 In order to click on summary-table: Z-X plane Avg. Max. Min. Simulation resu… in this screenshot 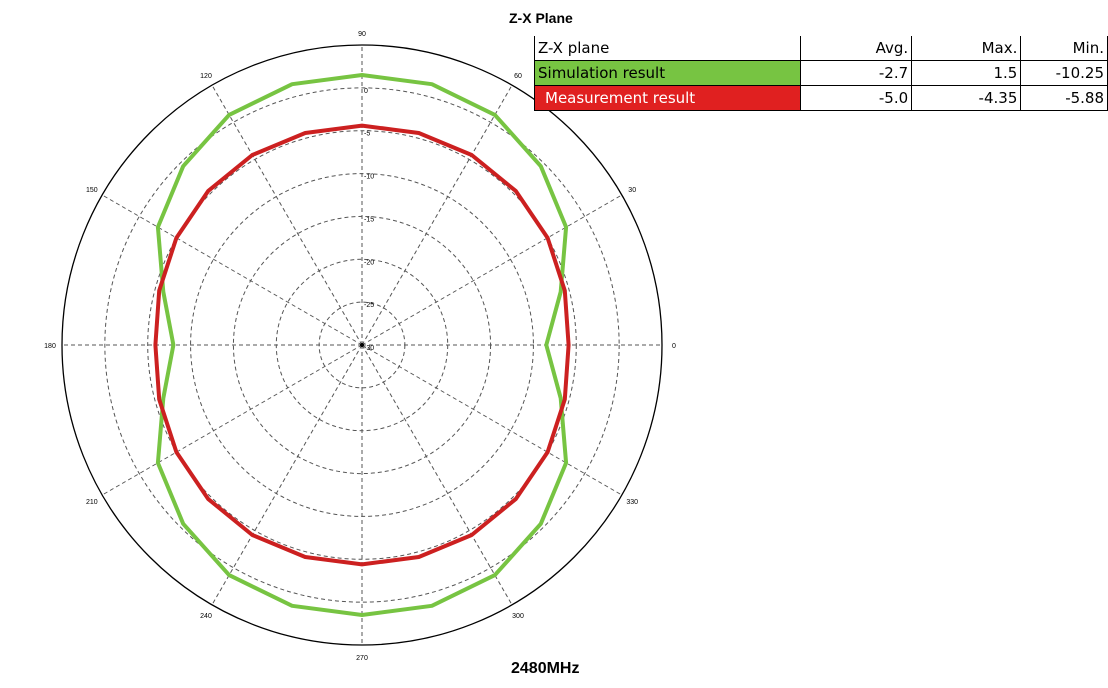, I will do `click(820, 73)`.